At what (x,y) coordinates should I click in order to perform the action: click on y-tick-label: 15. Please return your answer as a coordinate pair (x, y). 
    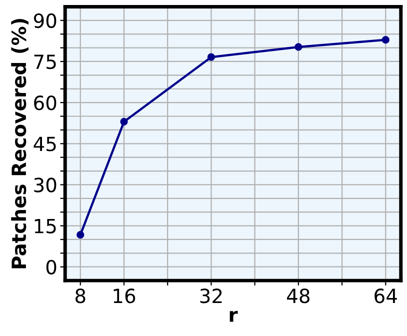
    Looking at the image, I should click on (45, 226).